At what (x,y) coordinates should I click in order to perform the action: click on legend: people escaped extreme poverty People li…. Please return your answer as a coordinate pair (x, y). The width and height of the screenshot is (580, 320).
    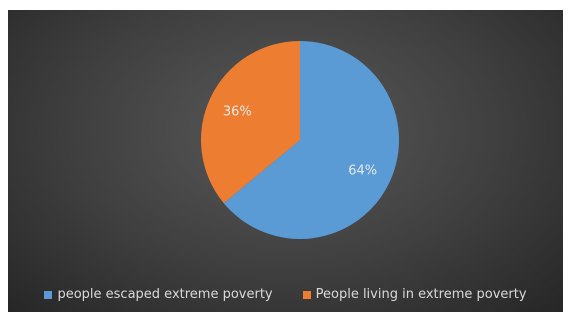
    Looking at the image, I should click on (285, 294).